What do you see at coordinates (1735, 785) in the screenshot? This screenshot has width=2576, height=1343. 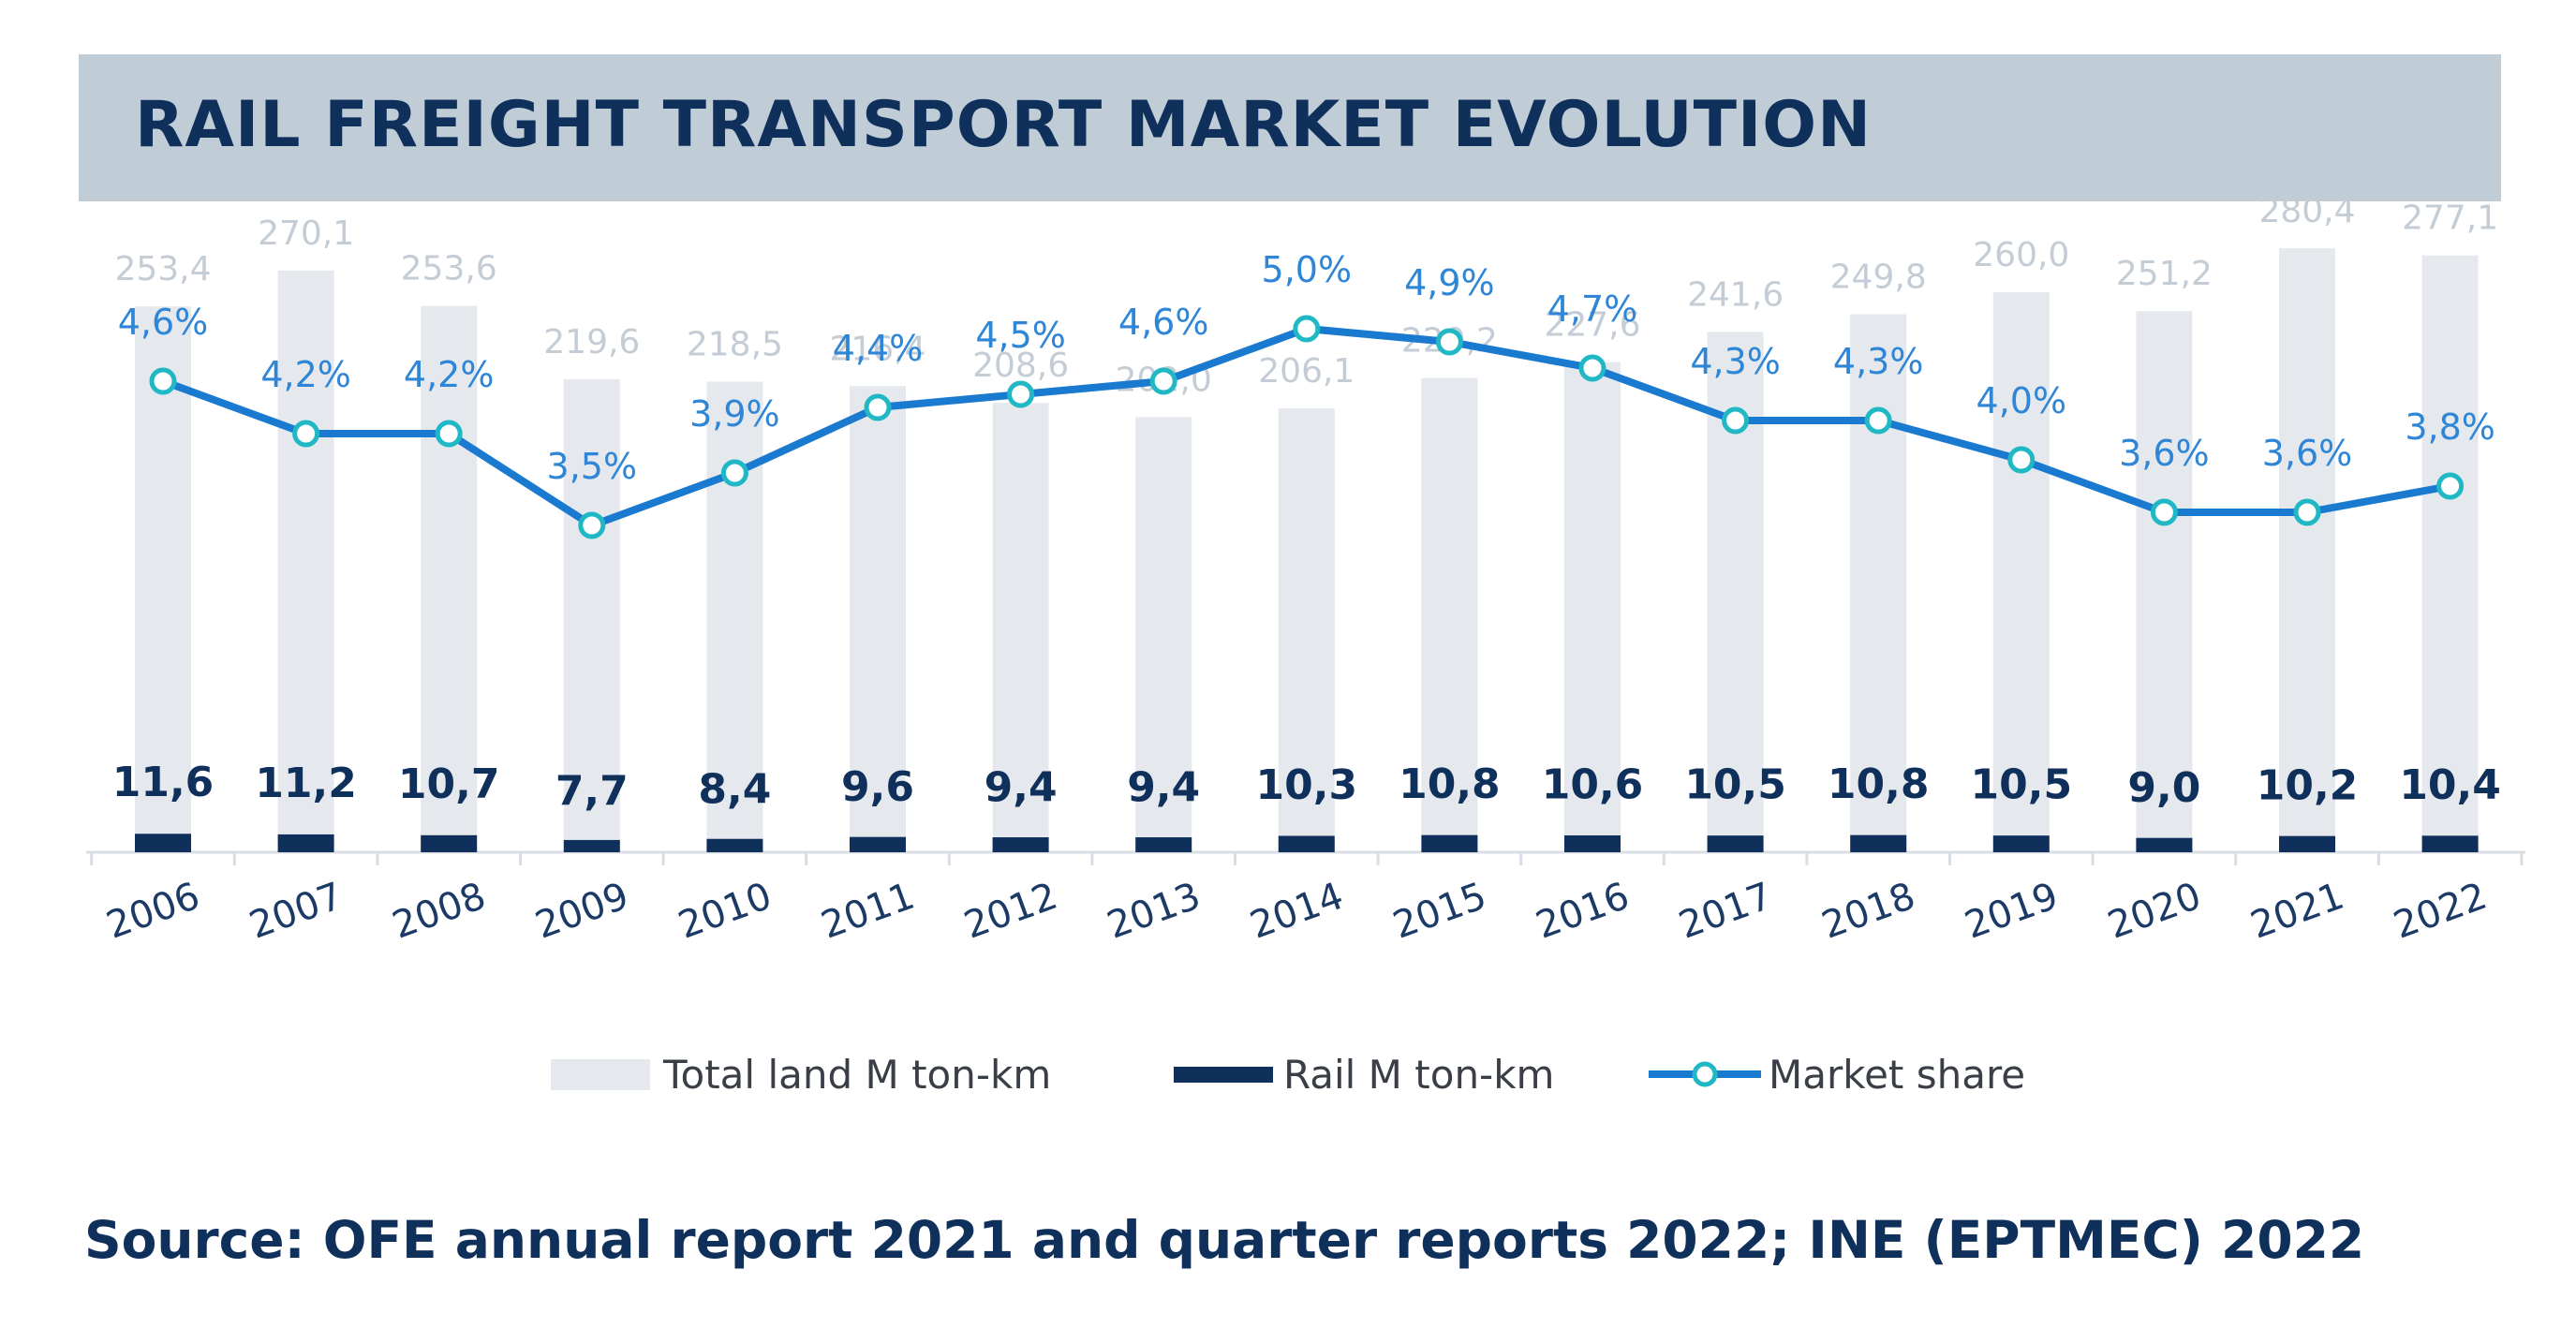 I see `rail-value-label: 10,5` at bounding box center [1735, 785].